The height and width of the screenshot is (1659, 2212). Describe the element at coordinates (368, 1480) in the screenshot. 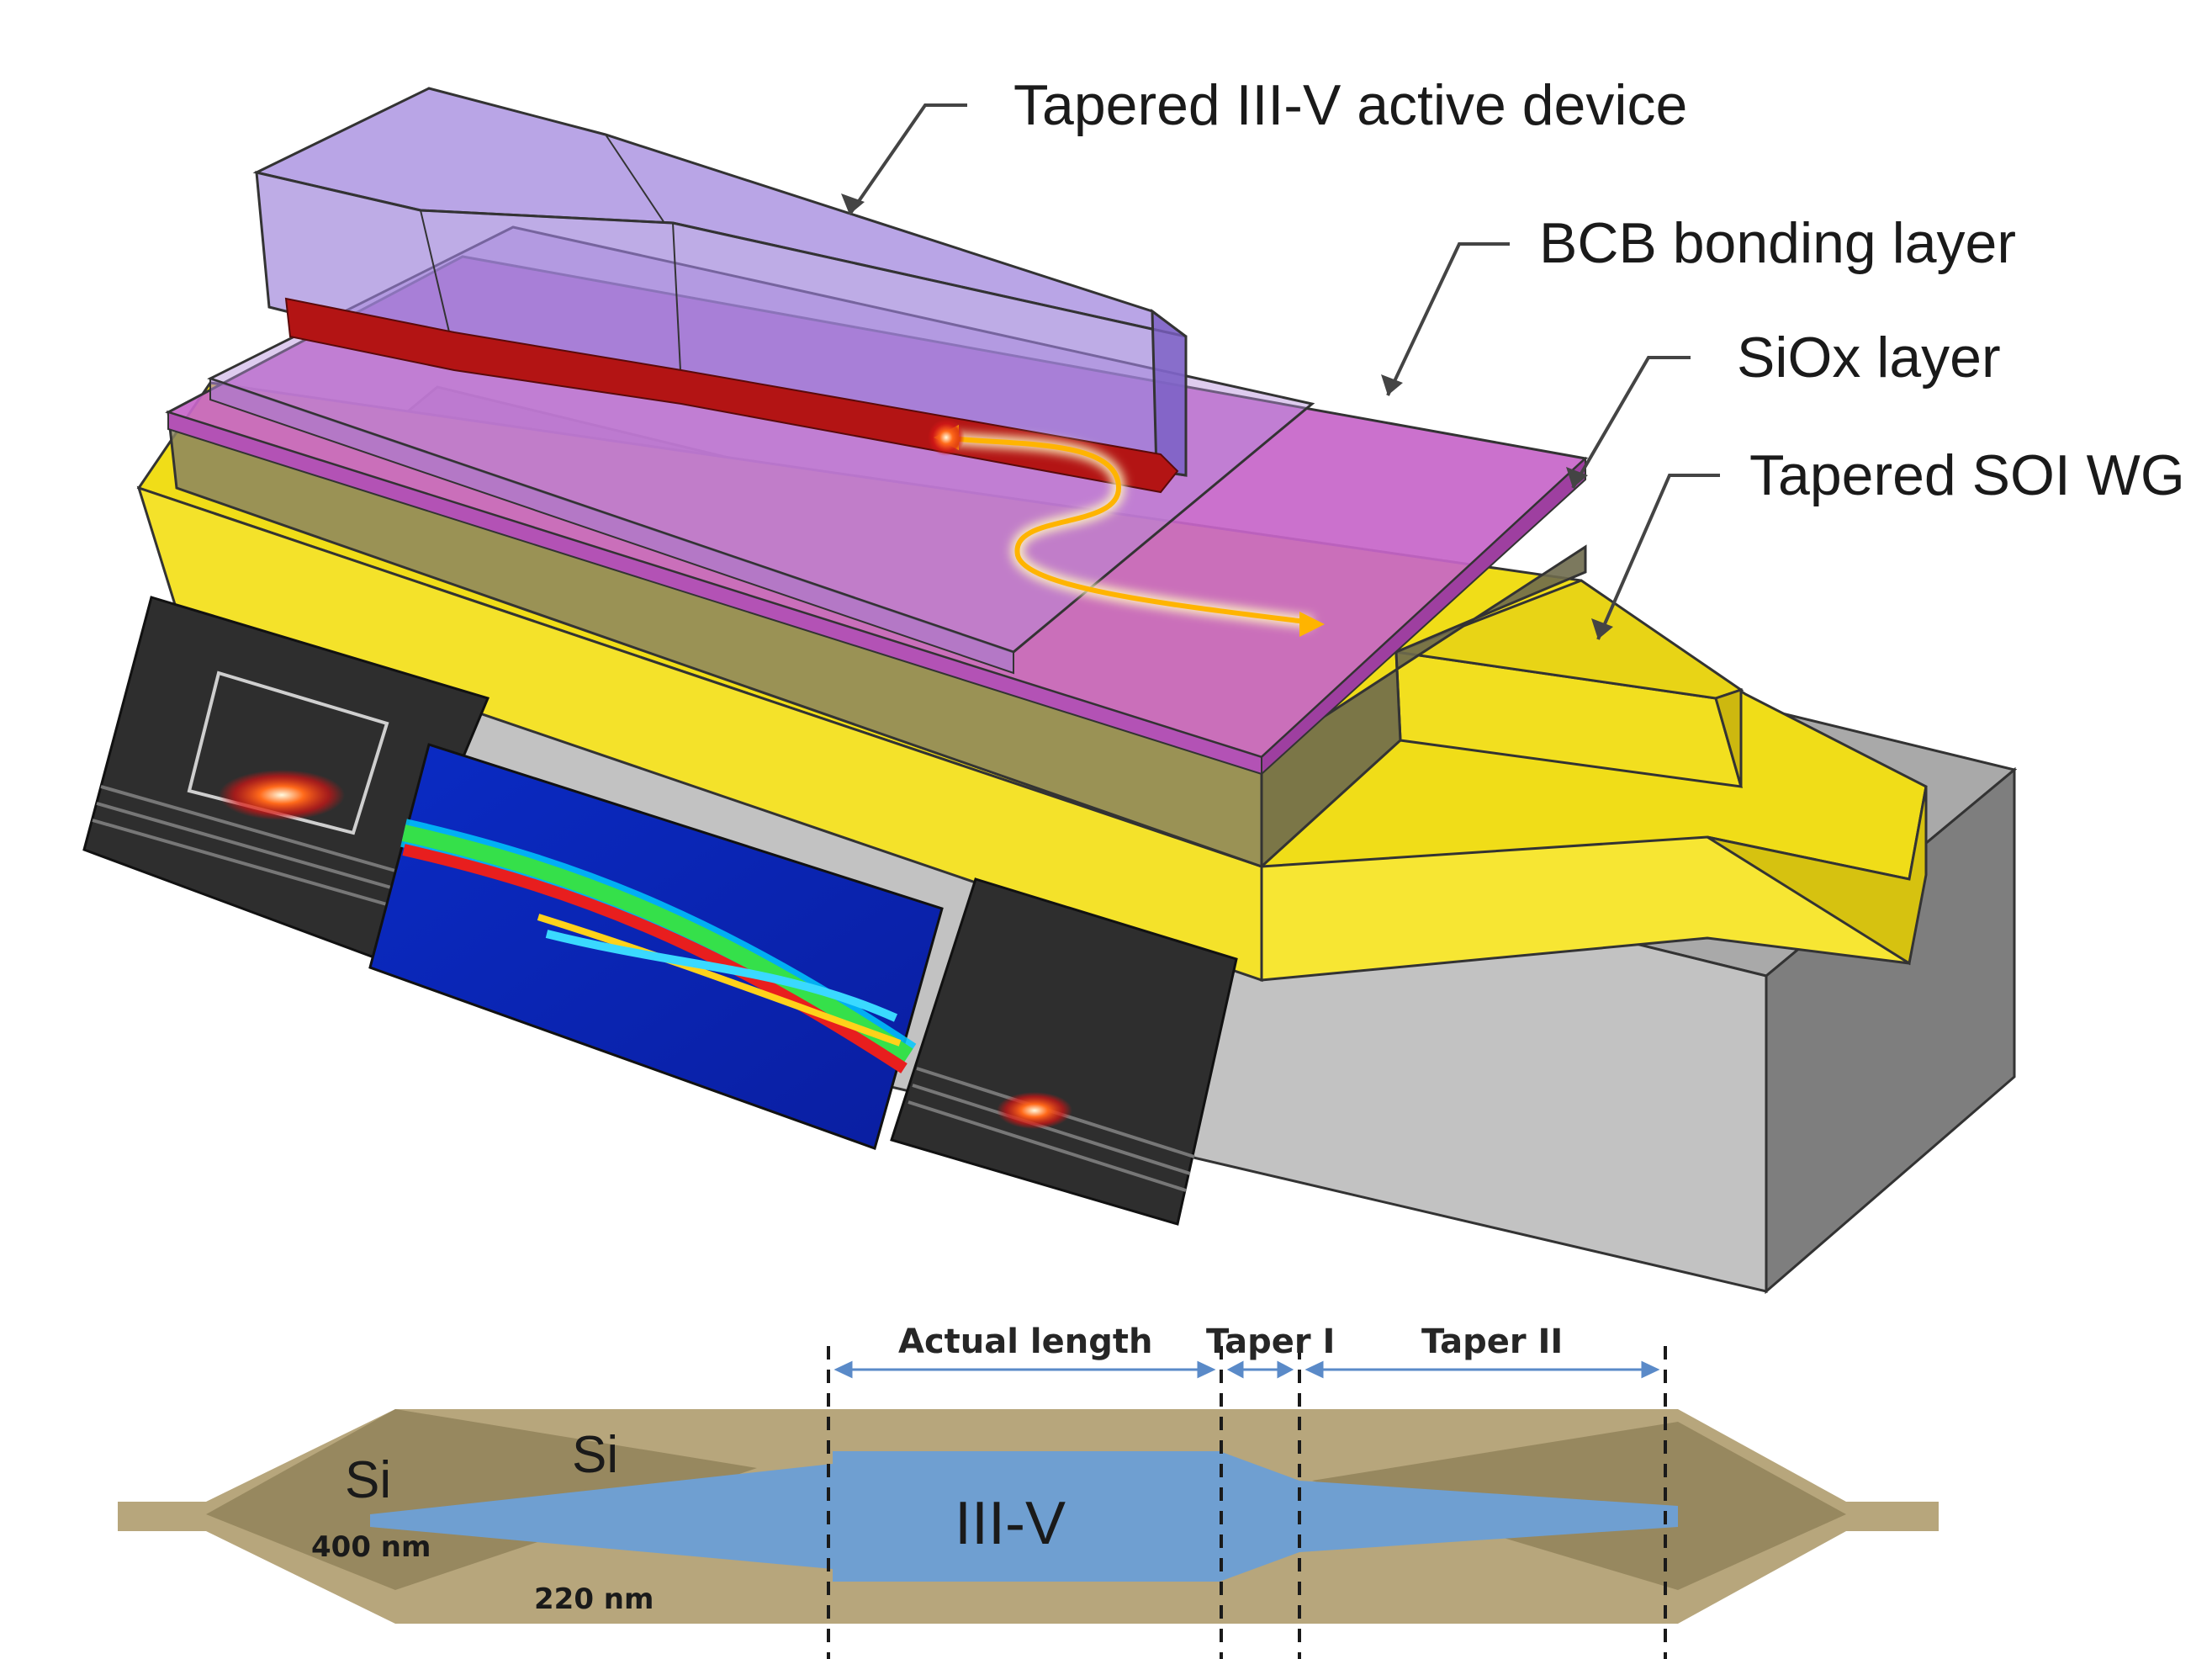

I see `label-si-left: Si` at that location.